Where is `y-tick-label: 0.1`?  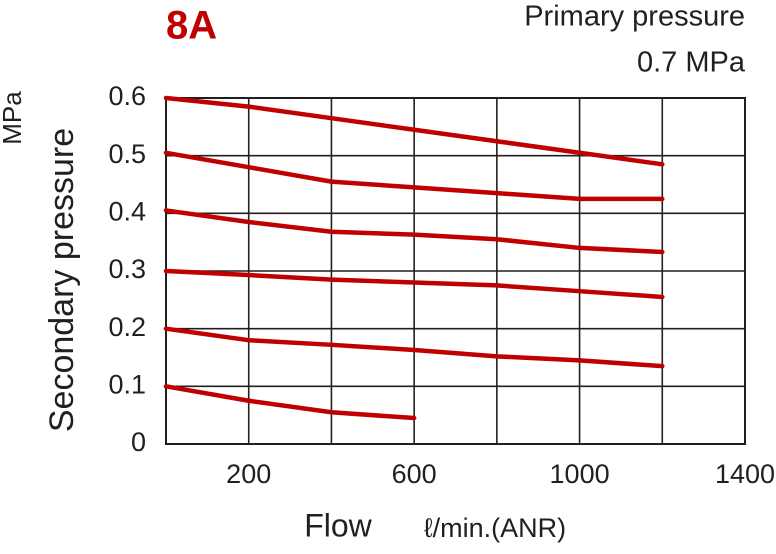
y-tick-label: 0.1 is located at coordinates (127, 384).